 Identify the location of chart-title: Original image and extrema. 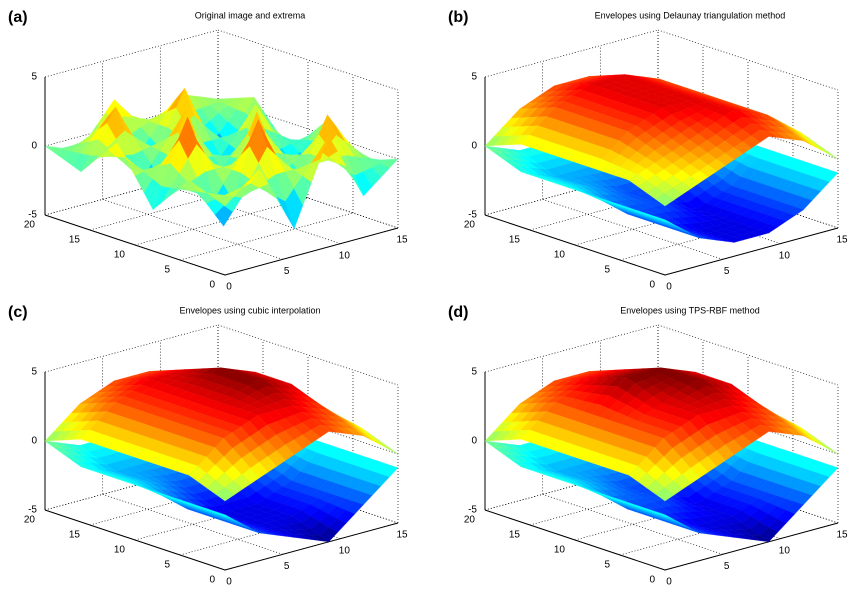
(250, 15).